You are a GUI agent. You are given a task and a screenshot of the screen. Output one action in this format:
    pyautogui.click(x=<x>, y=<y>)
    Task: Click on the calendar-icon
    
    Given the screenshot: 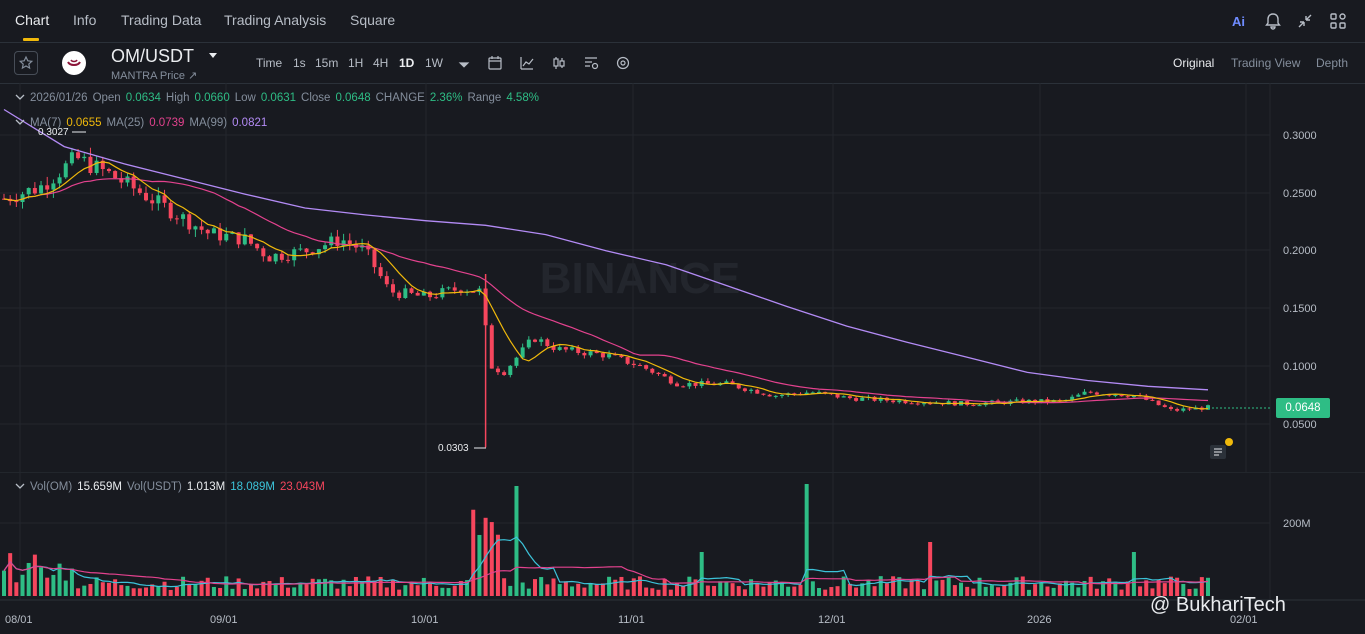 What is the action you would take?
    pyautogui.click(x=495, y=63)
    